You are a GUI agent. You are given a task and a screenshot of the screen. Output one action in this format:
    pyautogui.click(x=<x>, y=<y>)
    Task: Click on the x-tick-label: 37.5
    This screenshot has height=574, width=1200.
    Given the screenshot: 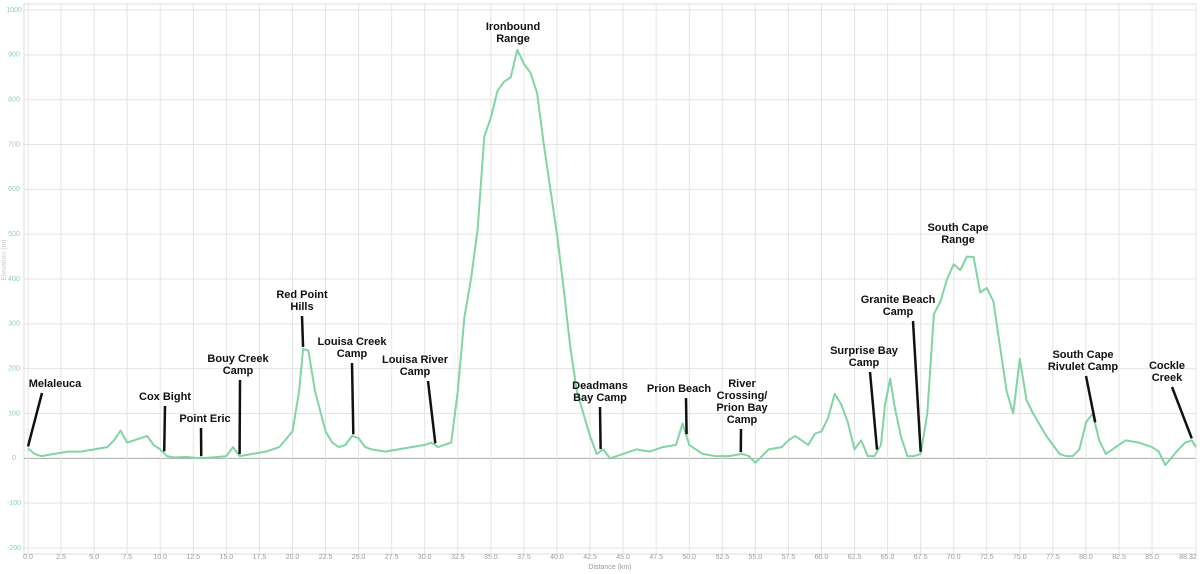 What is the action you would take?
    pyautogui.click(x=524, y=557)
    